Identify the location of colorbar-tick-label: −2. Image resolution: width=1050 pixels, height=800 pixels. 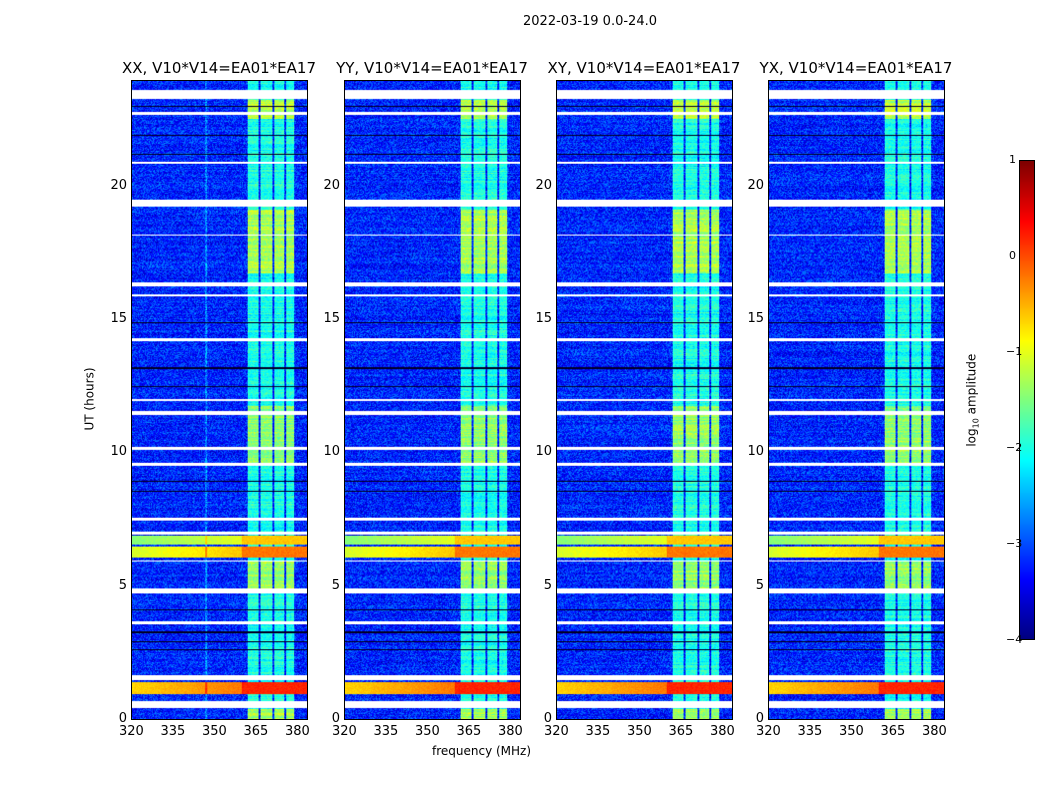
(1014, 447).